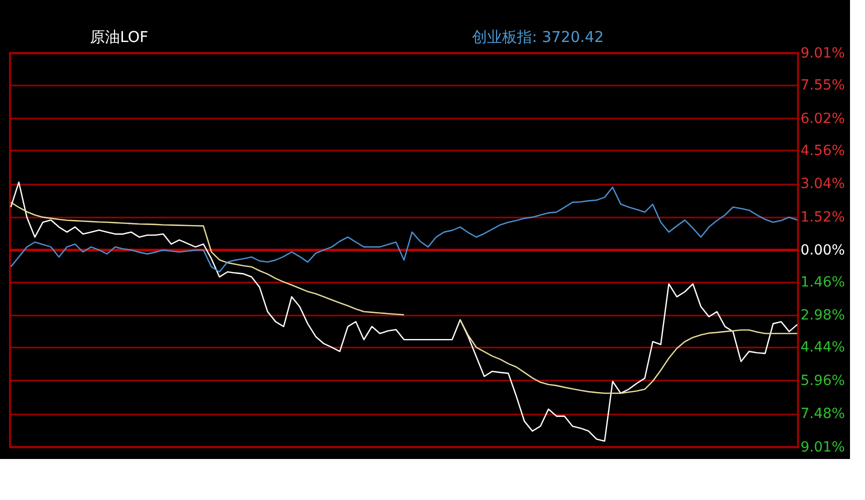 Image resolution: width=865 pixels, height=500 pixels. What do you see at coordinates (822, 348) in the screenshot?
I see `y-tick-label: 4.44%` at bounding box center [822, 348].